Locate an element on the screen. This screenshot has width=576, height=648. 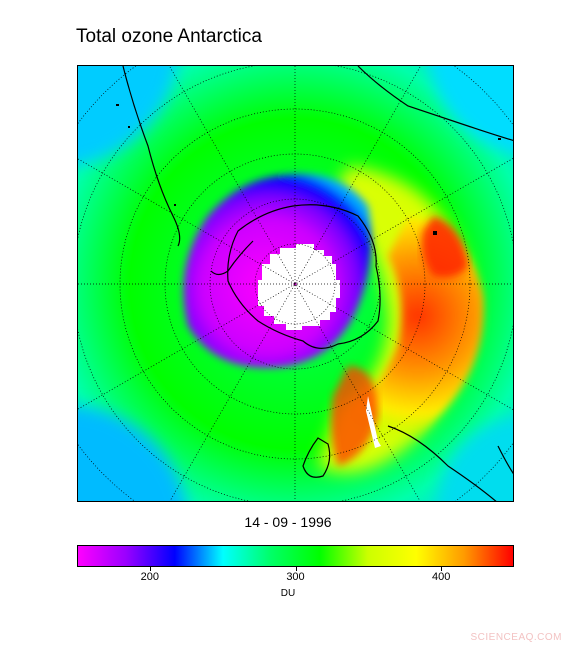
antarctica-coastline is located at coordinates (304, 276).